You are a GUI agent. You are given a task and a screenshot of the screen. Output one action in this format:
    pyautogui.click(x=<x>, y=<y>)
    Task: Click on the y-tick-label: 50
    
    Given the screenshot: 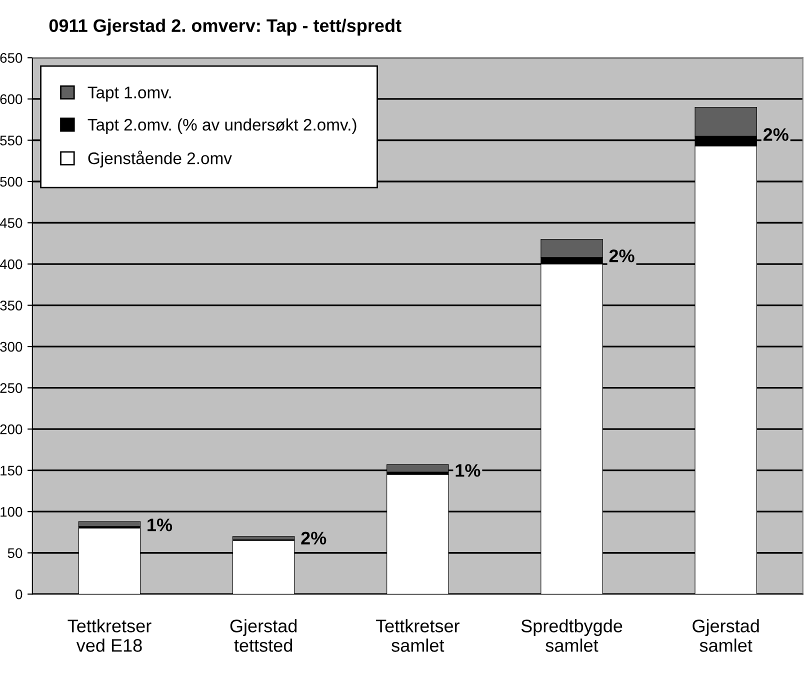 What is the action you would take?
    pyautogui.click(x=15, y=553)
    